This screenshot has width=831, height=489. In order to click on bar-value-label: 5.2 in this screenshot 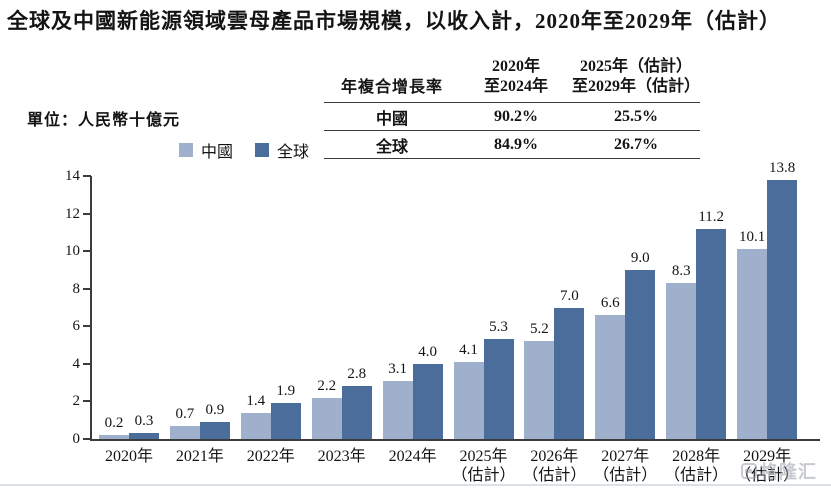, I will do `click(539, 329)`.